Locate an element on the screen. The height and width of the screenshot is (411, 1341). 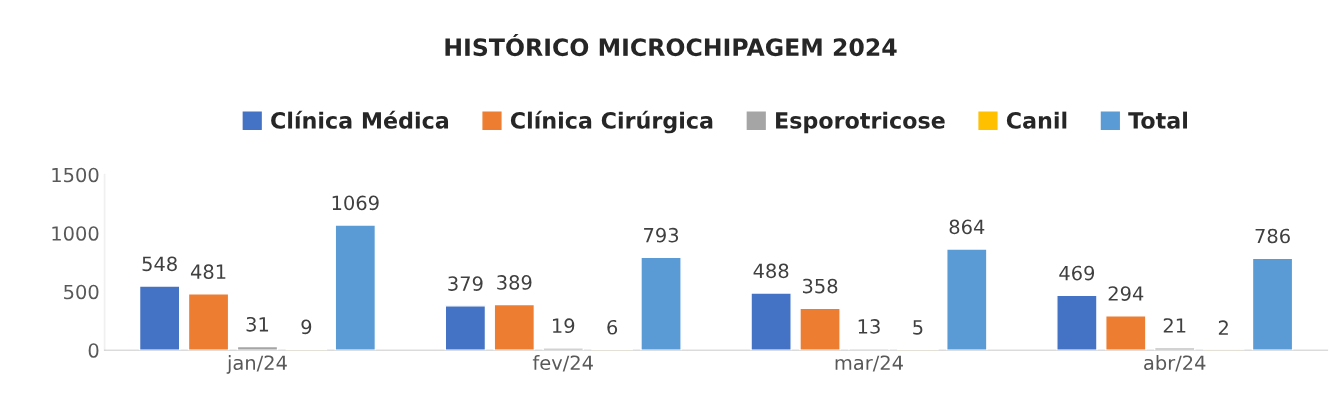
data-label: 2 is located at coordinates (1223, 327).